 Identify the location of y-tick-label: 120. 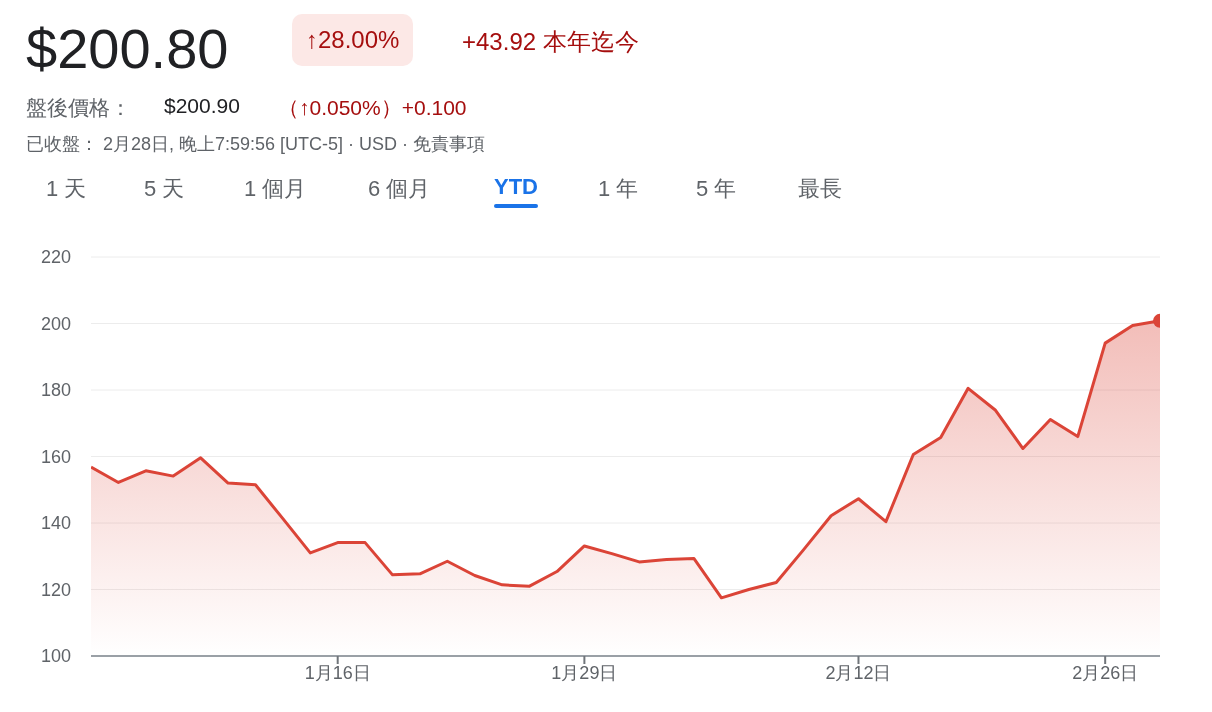
(55, 589).